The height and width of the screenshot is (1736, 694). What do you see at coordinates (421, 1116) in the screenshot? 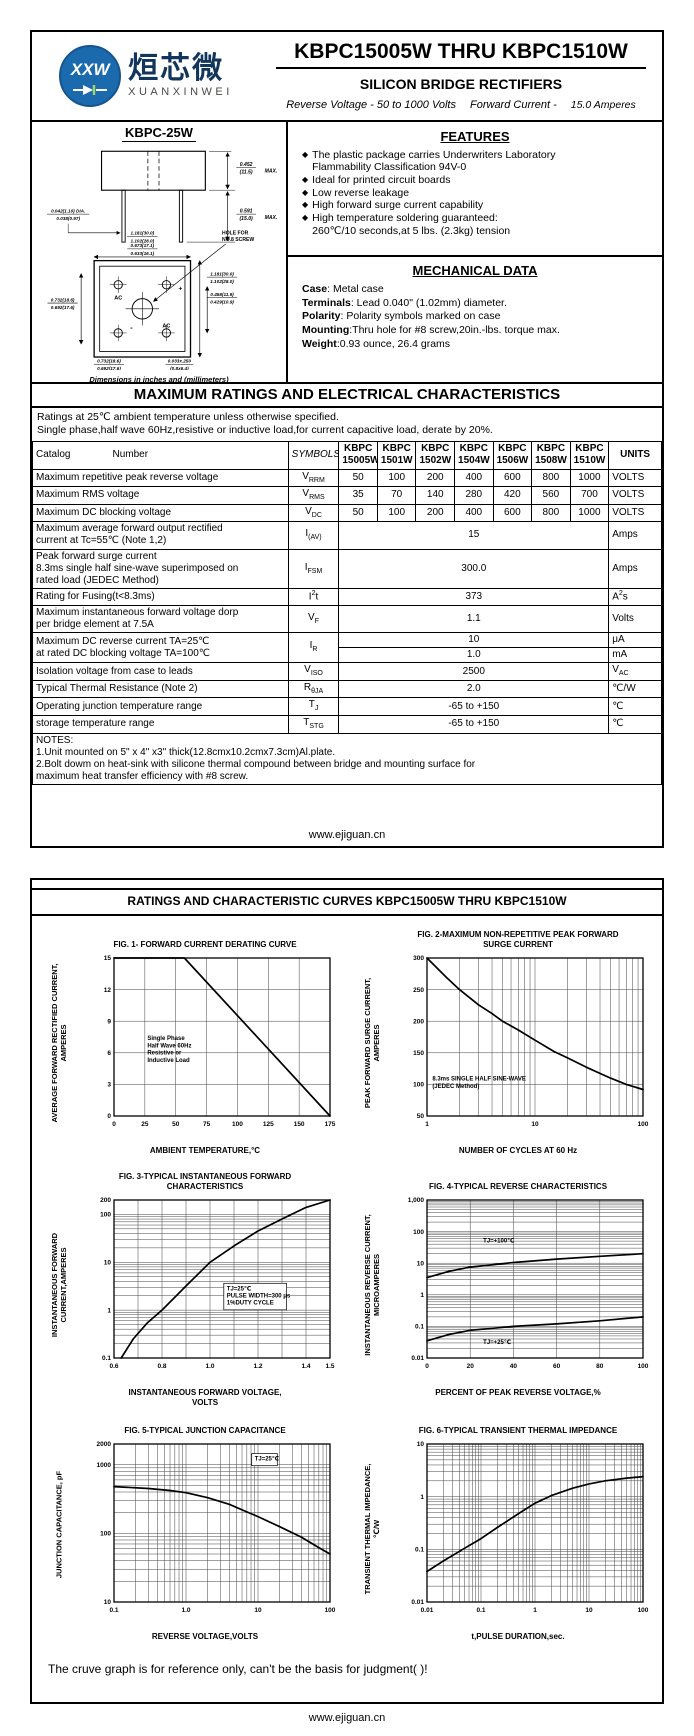
I see `svg-text: 50` at bounding box center [421, 1116].